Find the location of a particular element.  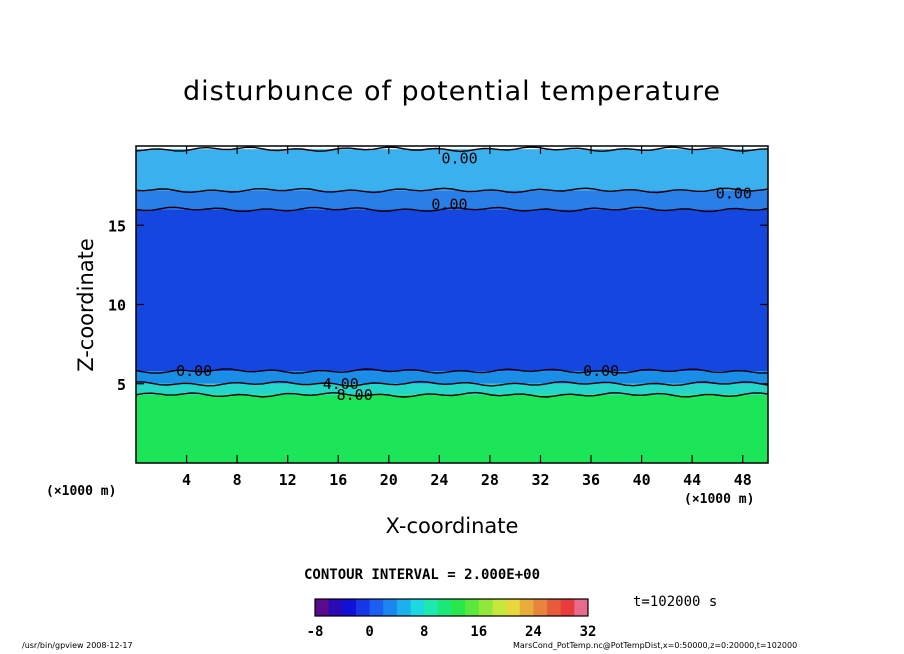

colorbar-tick-label-3: 16 is located at coordinates (478, 632).